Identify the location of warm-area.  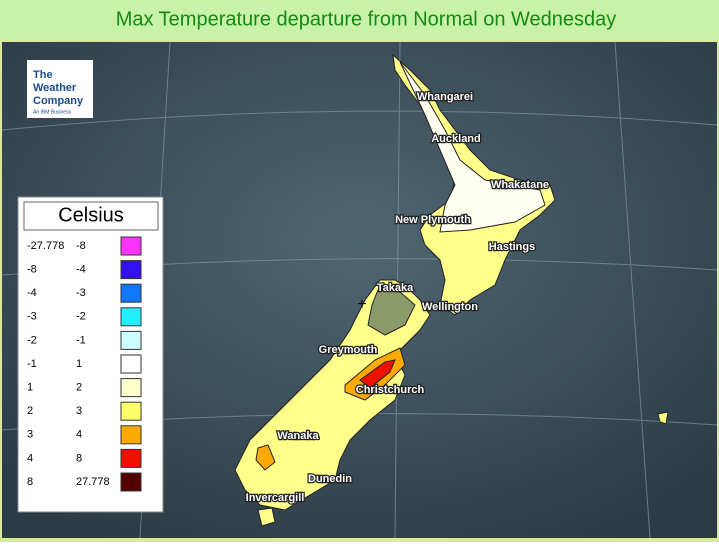
(265, 457).